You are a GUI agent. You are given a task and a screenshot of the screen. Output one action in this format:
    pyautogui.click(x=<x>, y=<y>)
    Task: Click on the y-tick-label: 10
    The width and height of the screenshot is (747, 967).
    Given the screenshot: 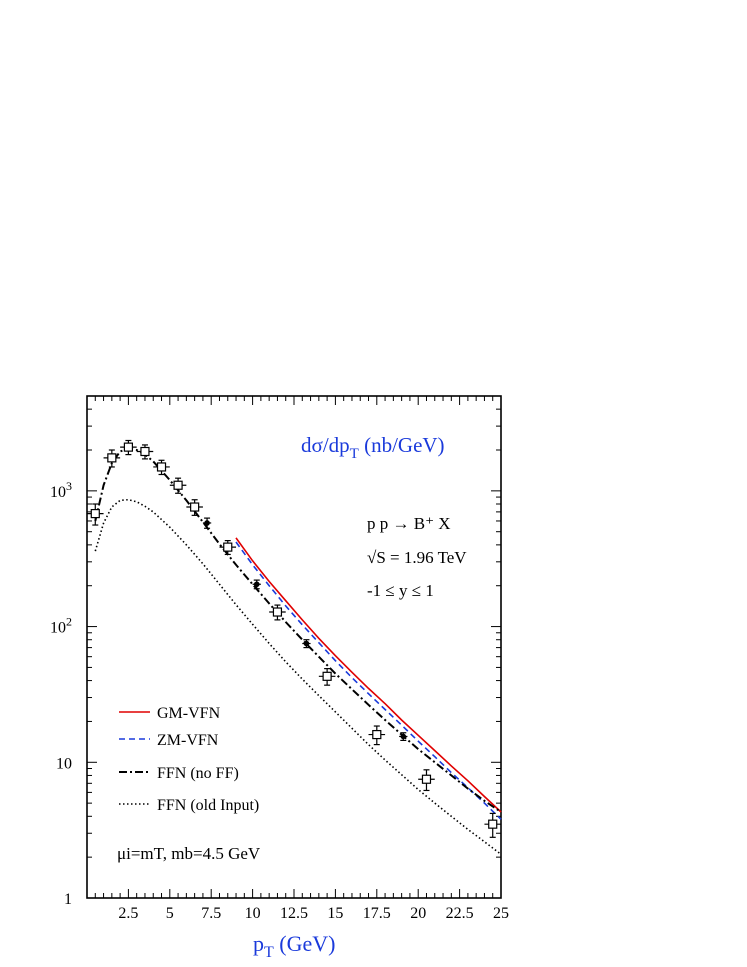 What is the action you would take?
    pyautogui.click(x=64, y=763)
    